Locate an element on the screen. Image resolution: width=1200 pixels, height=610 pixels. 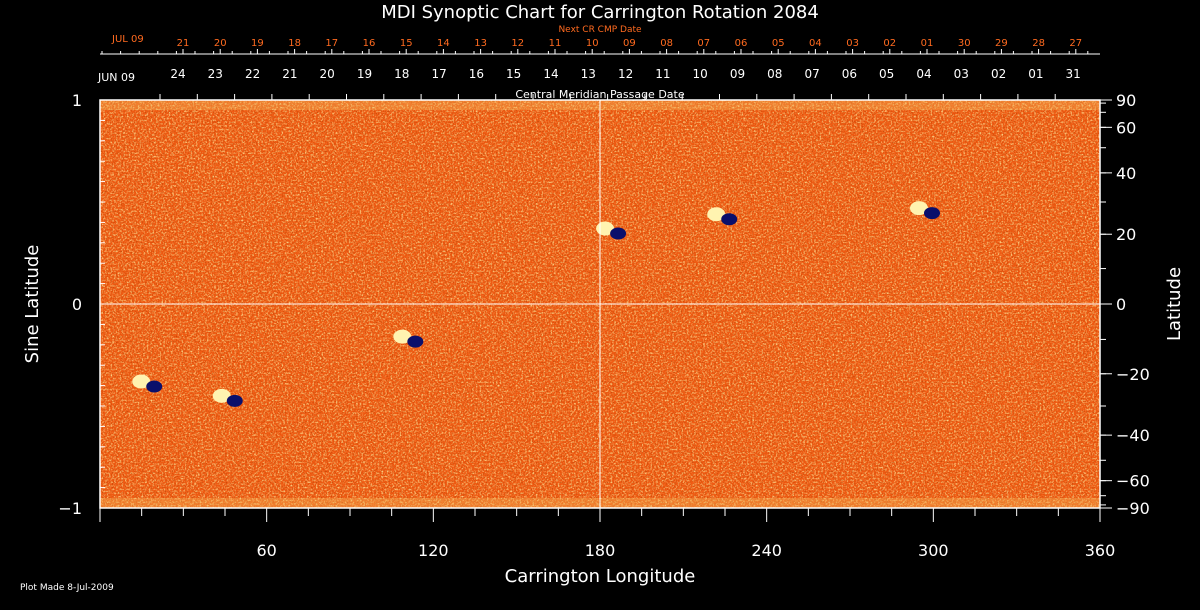
left-tick-label: 1 is located at coordinates (77, 100).